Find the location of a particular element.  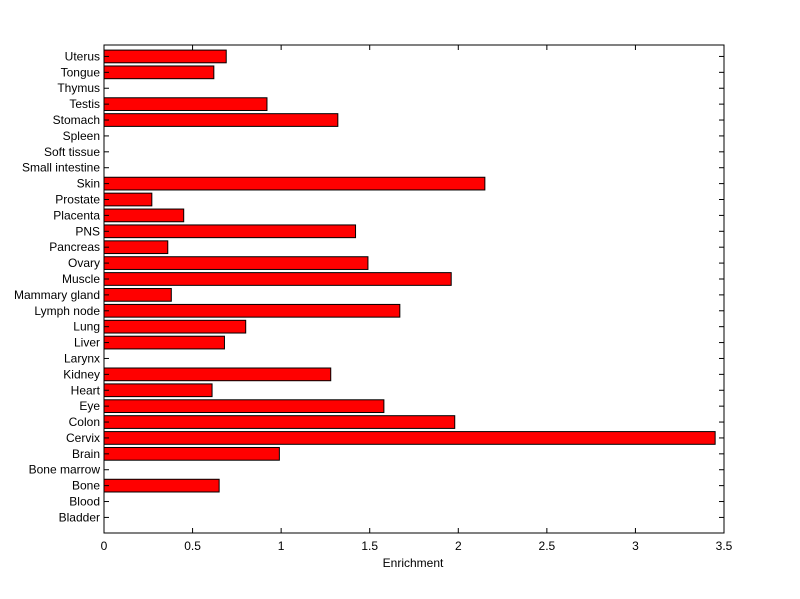

y-tick-label: Tongue is located at coordinates (81, 72).